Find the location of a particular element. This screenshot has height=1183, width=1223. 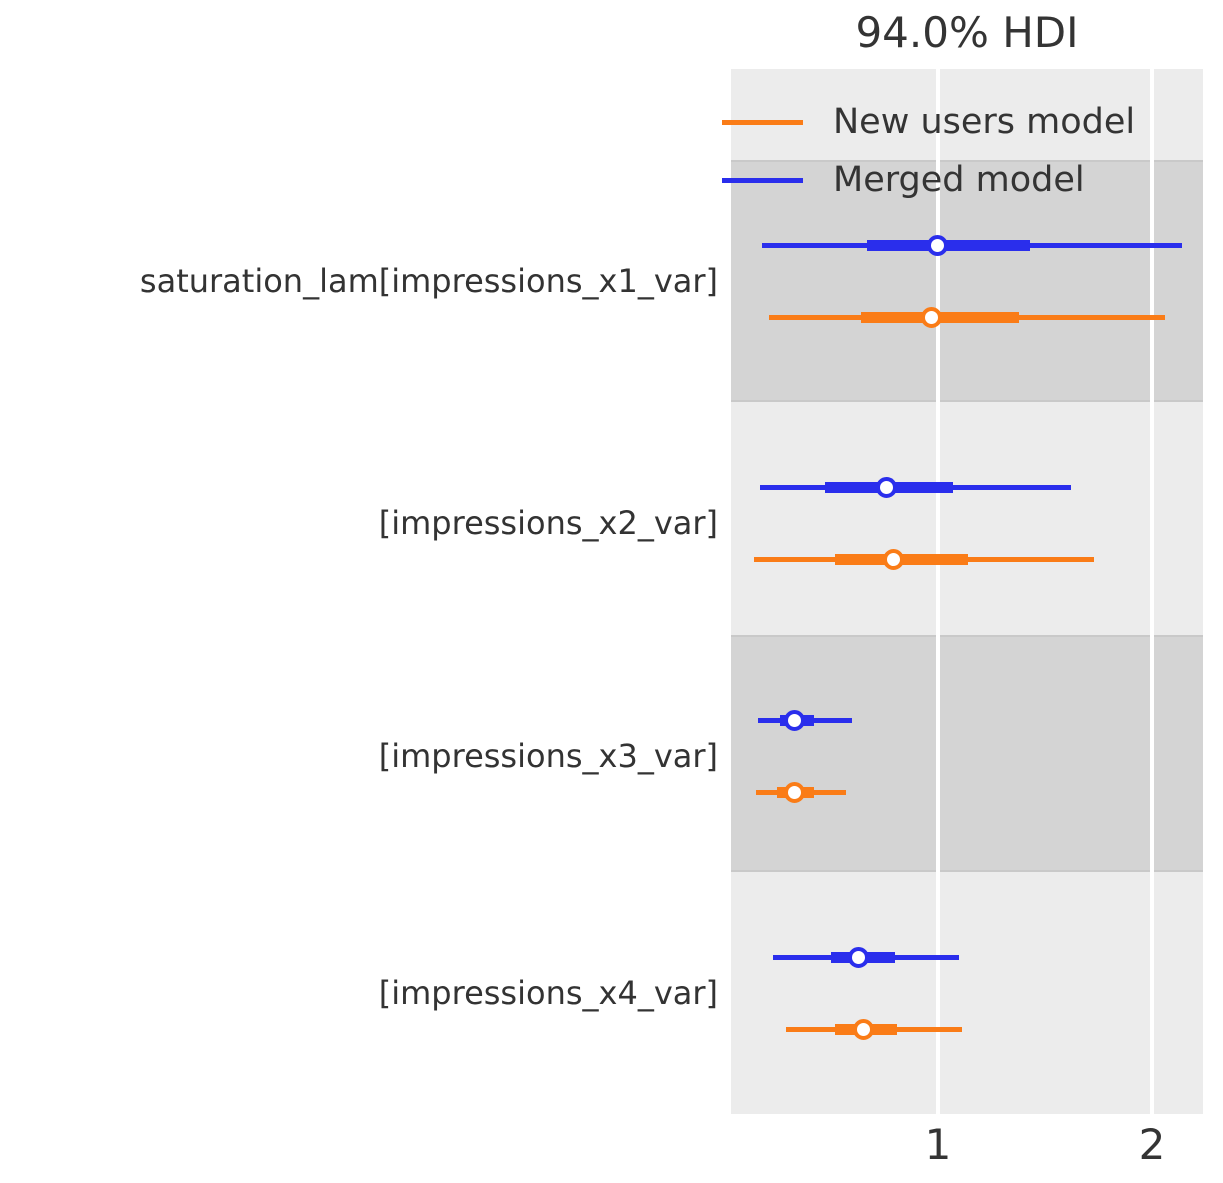

iqr-line is located at coordinates (949, 245).